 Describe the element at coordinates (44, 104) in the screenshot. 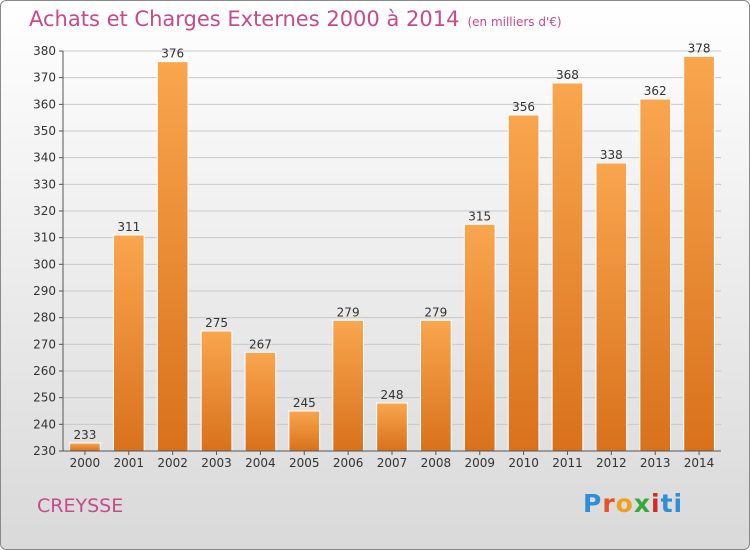

I see `y-tick-label: 360` at that location.